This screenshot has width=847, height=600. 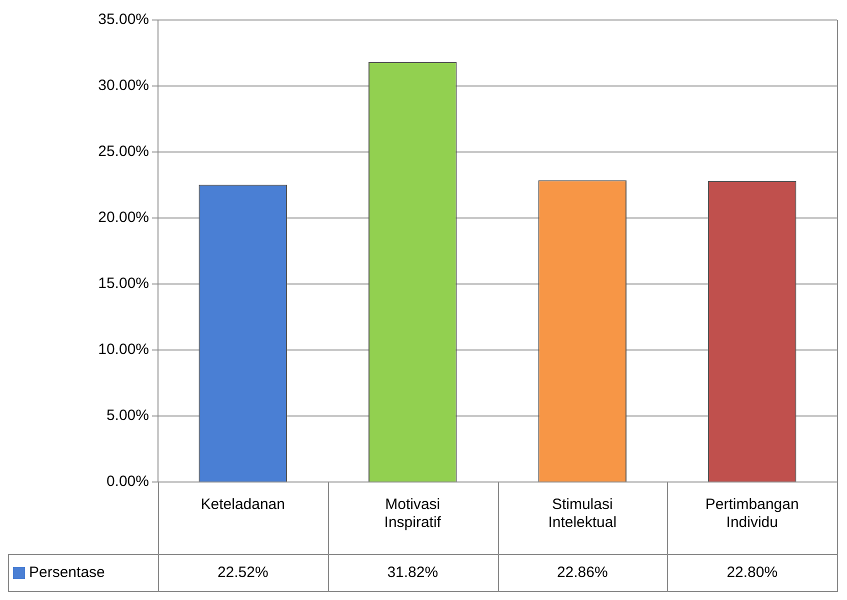 I want to click on y-tick-label: 30.00%, so click(x=123, y=85).